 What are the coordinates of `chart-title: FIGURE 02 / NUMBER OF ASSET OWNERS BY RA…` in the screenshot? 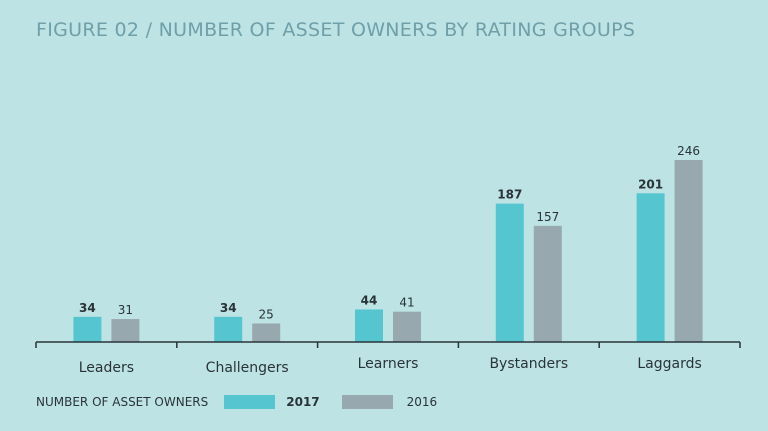 It's located at (336, 30).